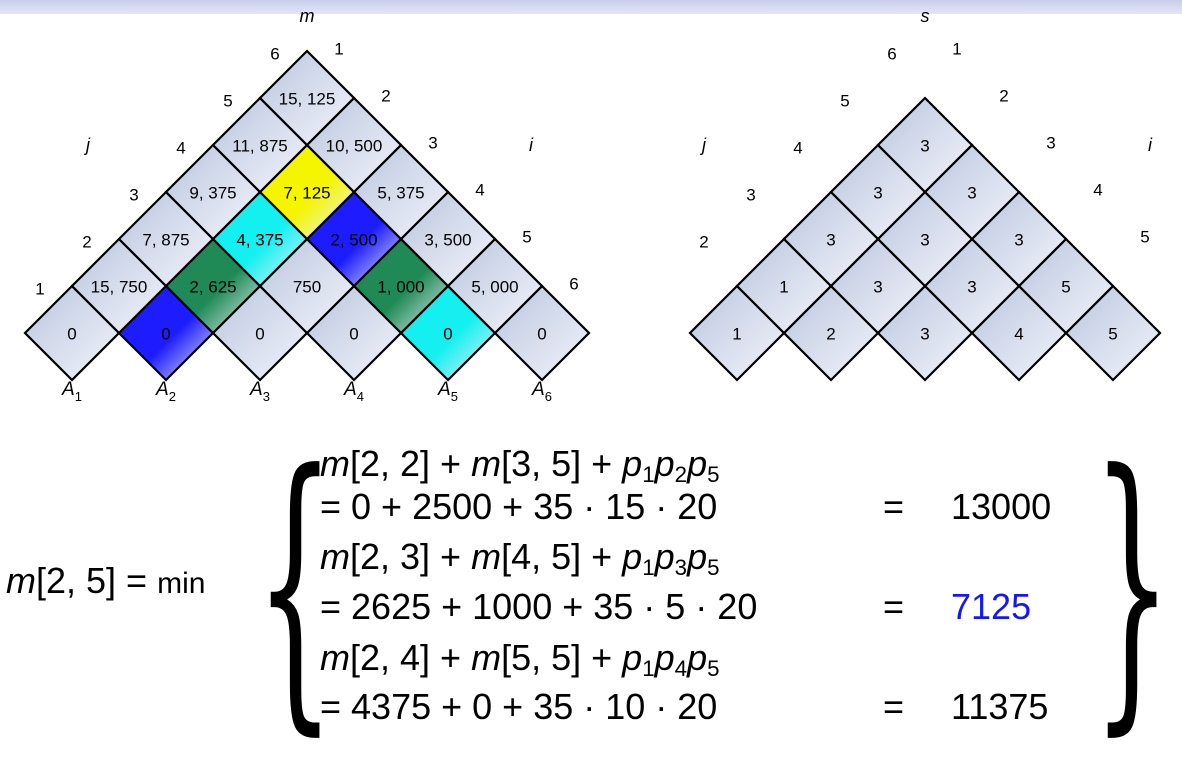 The width and height of the screenshot is (1182, 760). I want to click on m-left-axis-label: 2, so click(86, 242).